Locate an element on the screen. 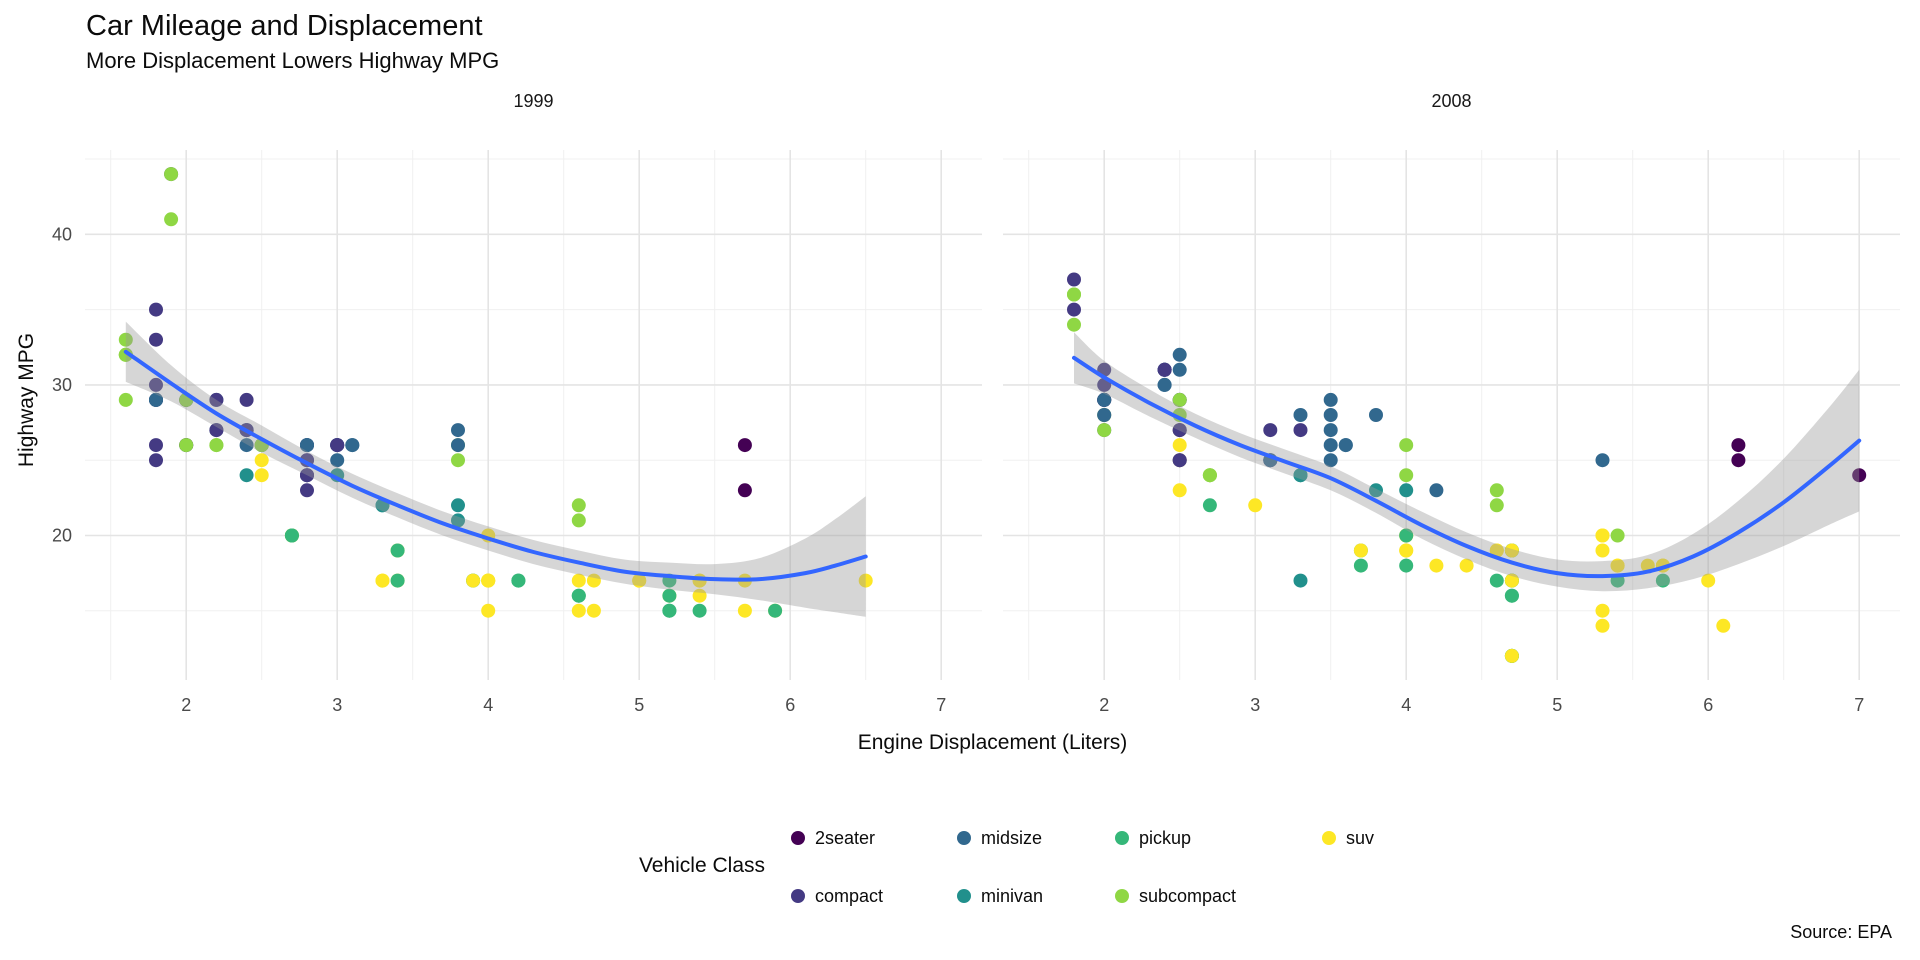 This screenshot has height=960, width=1920. legend-item-midsize: midsize is located at coordinates (999, 838).